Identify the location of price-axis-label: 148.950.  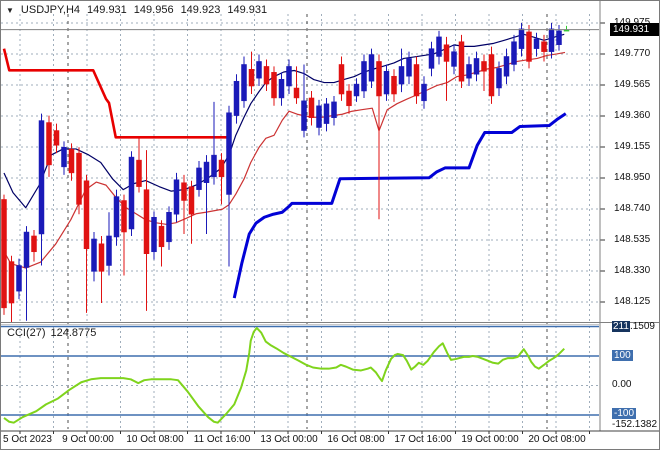
(632, 177).